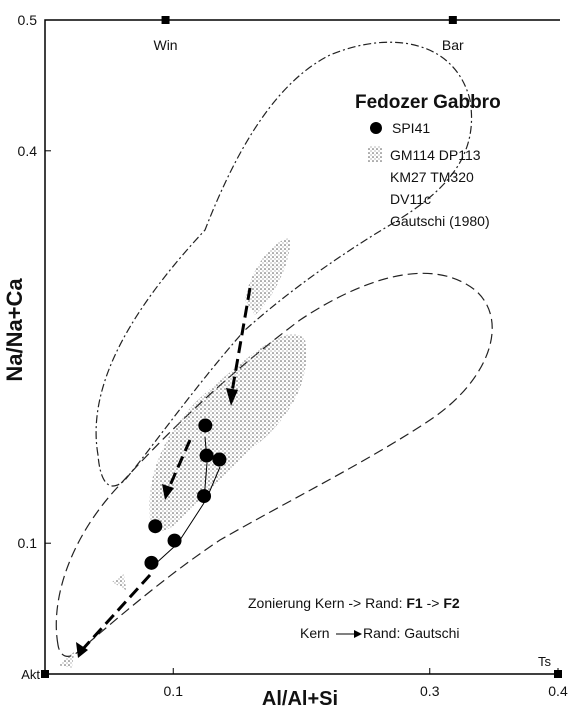 Image resolution: width=570 pixels, height=711 pixels. Describe the element at coordinates (28, 20) in the screenshot. I see `y-tick-label: 0.5` at that location.